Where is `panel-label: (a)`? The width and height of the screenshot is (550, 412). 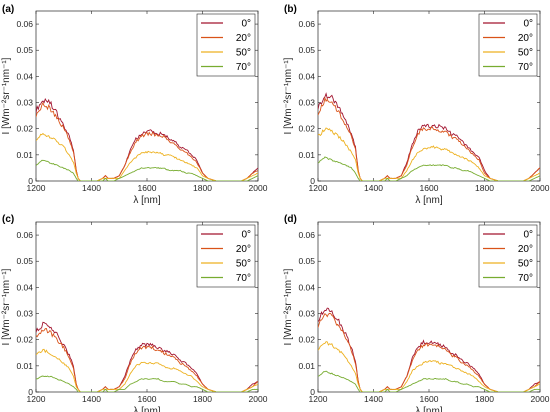 panel-label: (a) is located at coordinates (8, 9).